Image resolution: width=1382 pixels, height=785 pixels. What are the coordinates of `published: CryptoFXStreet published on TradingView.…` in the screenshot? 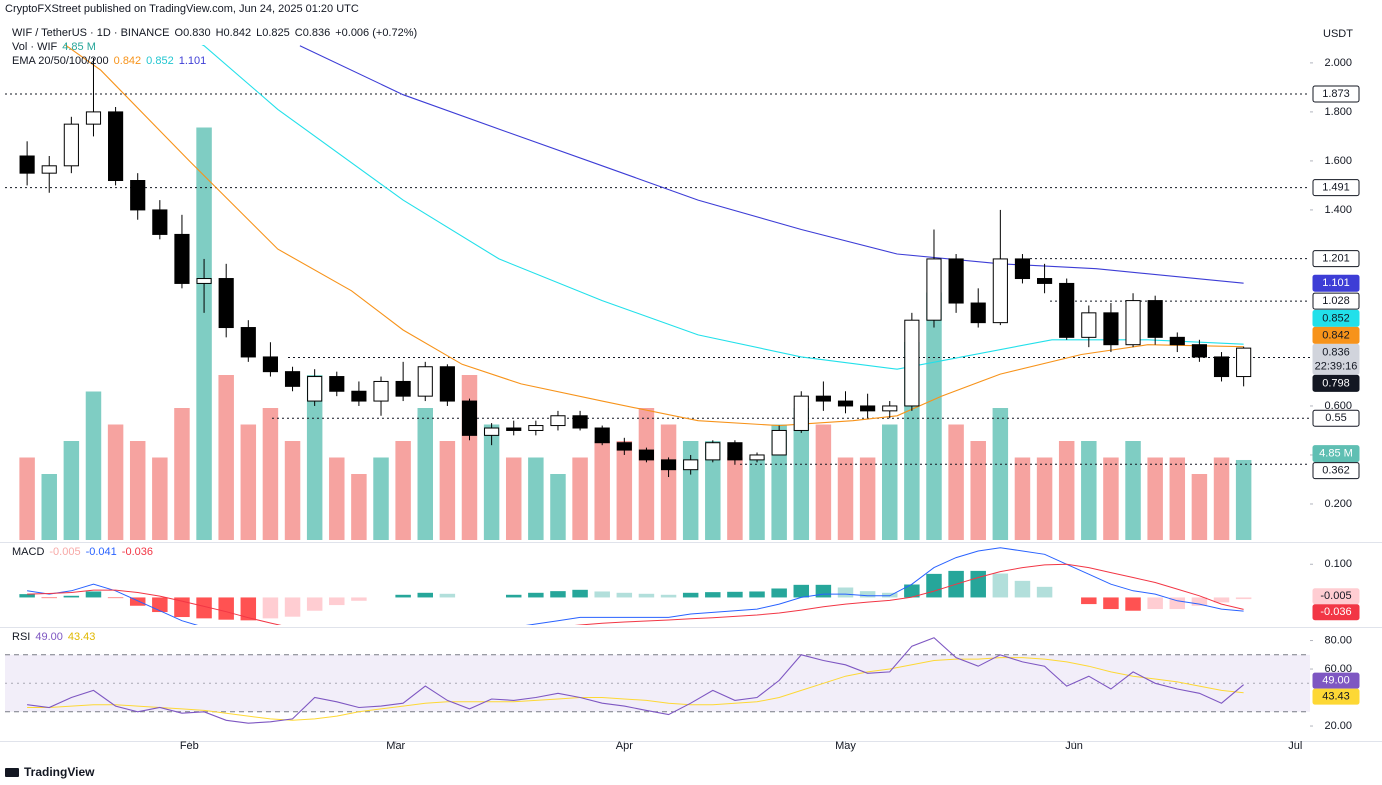 It's located at (182, 9).